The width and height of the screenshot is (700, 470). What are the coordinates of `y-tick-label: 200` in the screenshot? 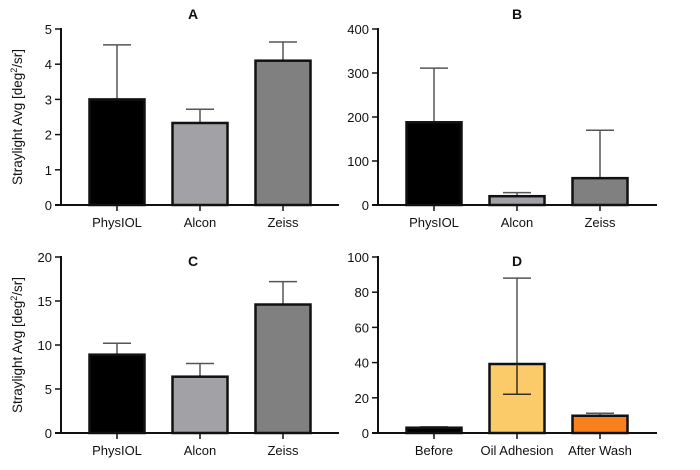 It's located at (358, 117).